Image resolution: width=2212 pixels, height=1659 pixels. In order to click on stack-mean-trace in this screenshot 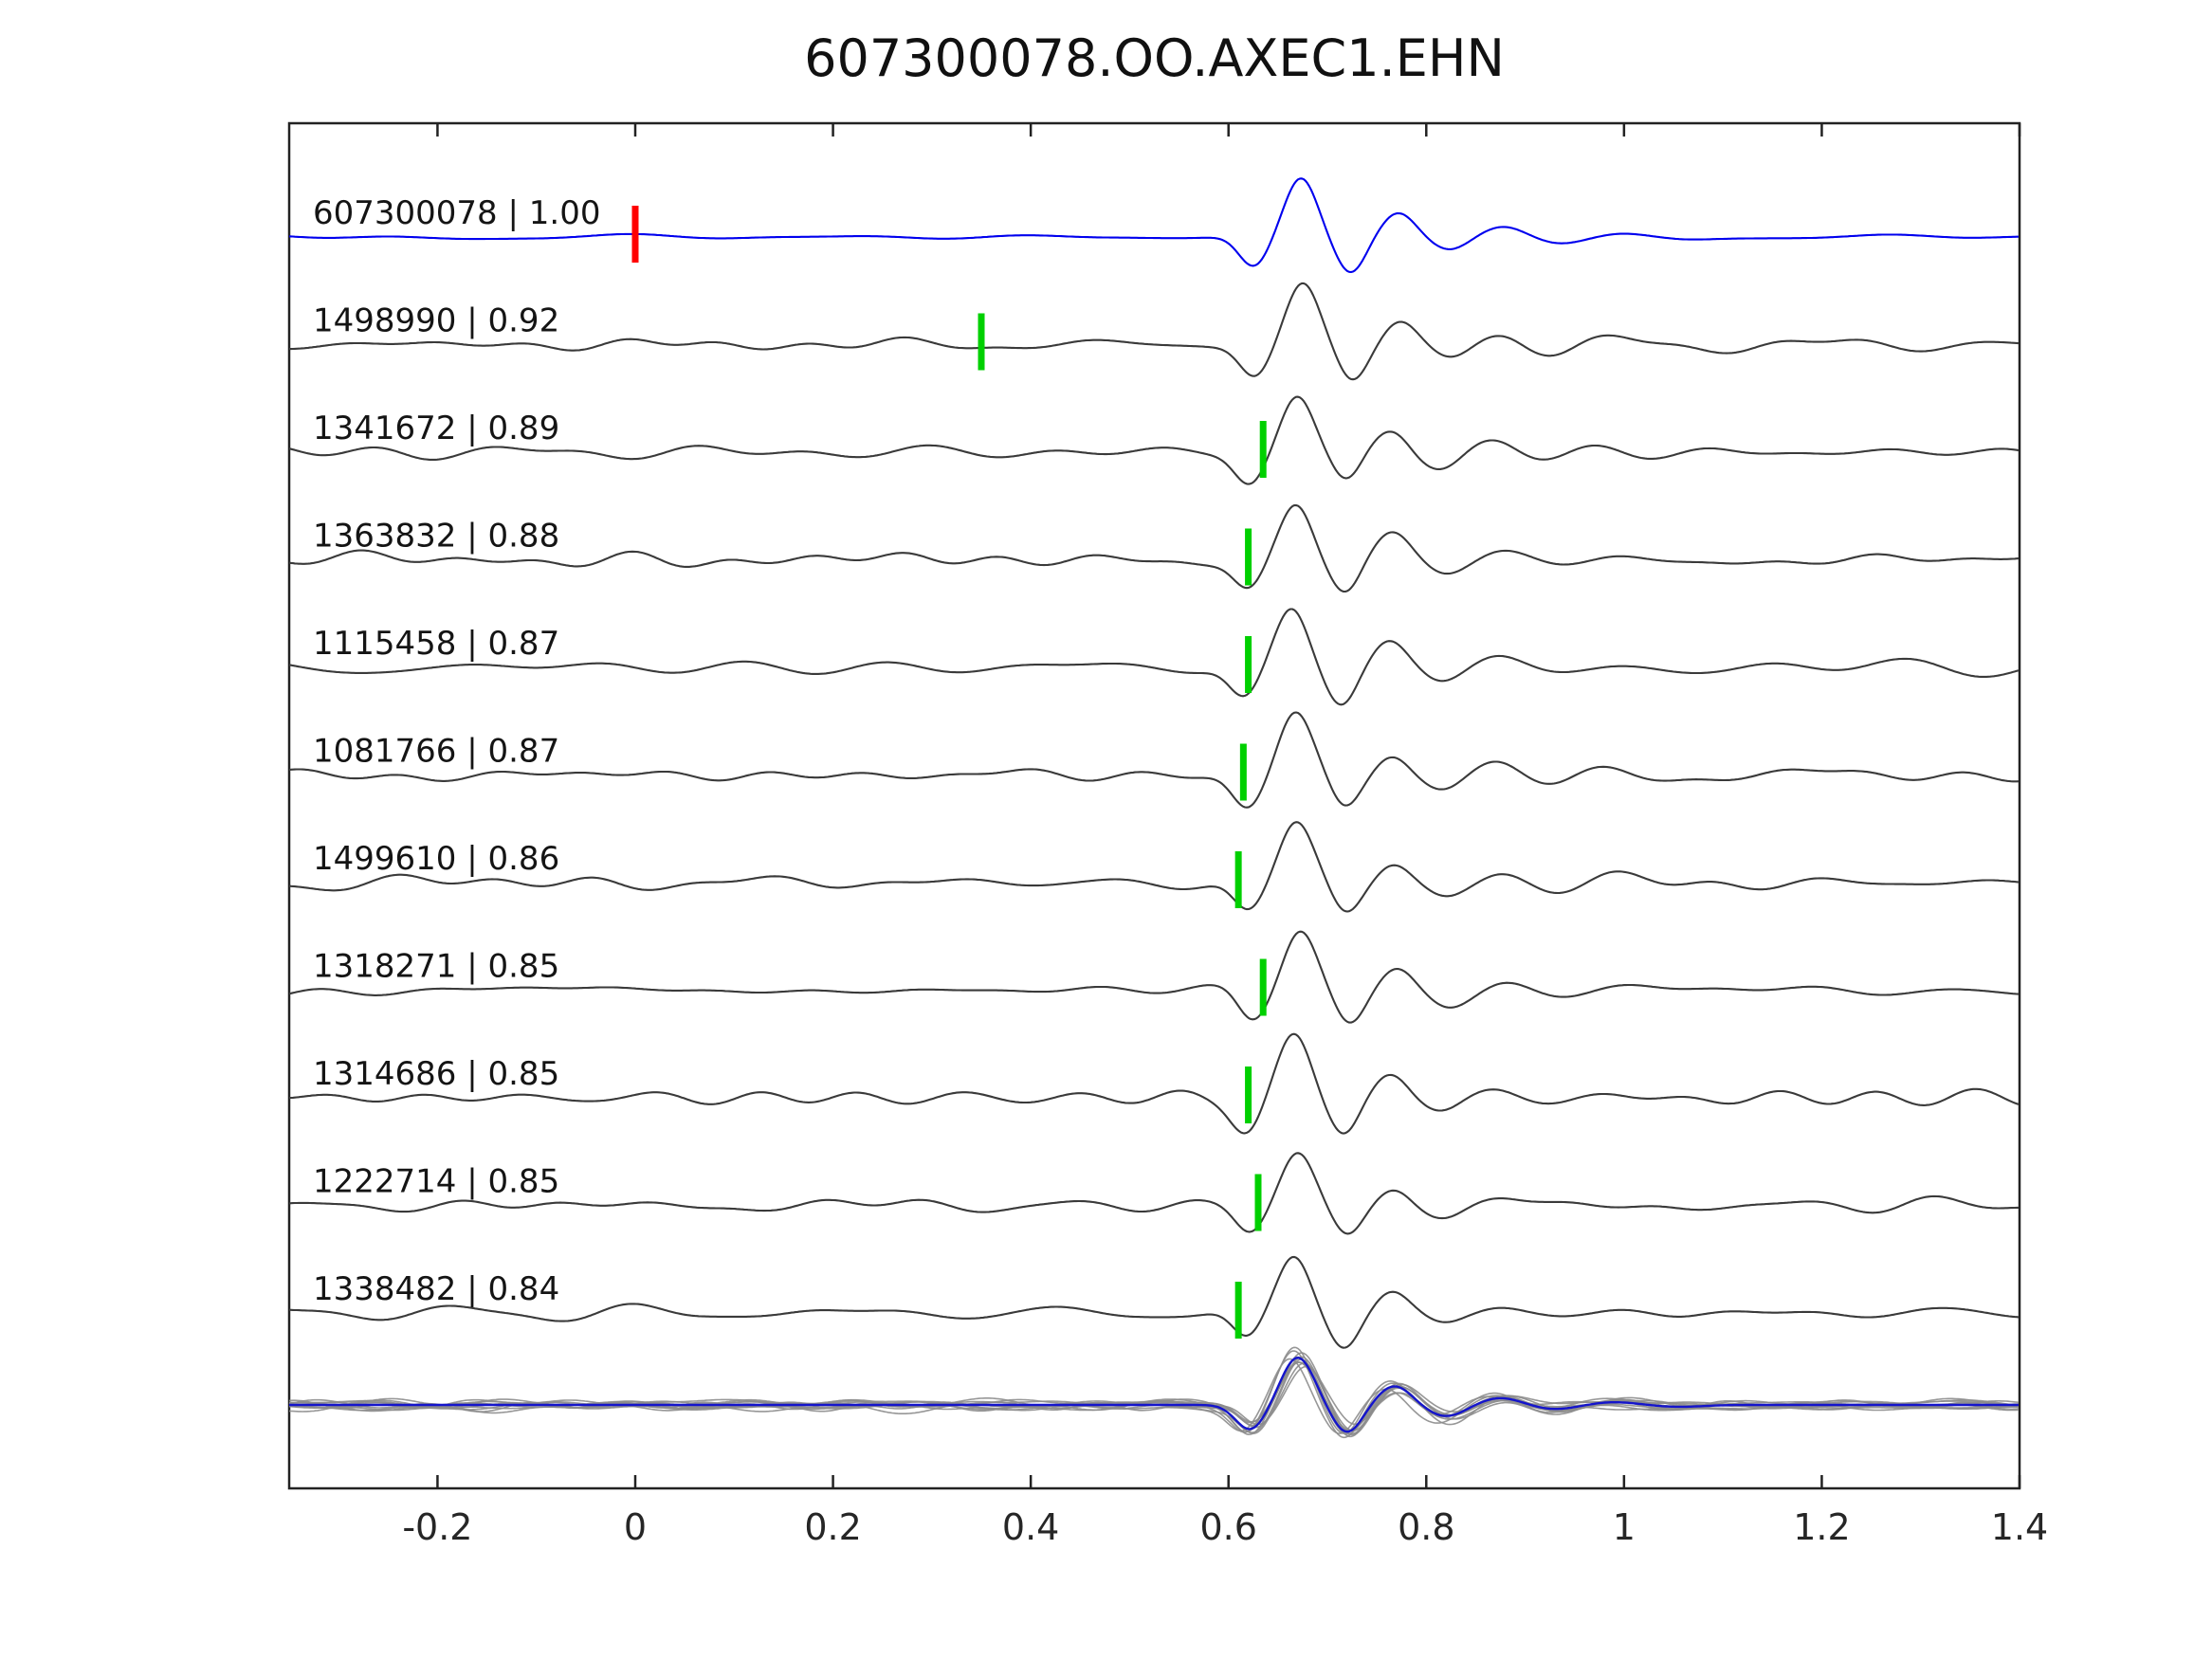, I will do `click(1154, 1394)`.